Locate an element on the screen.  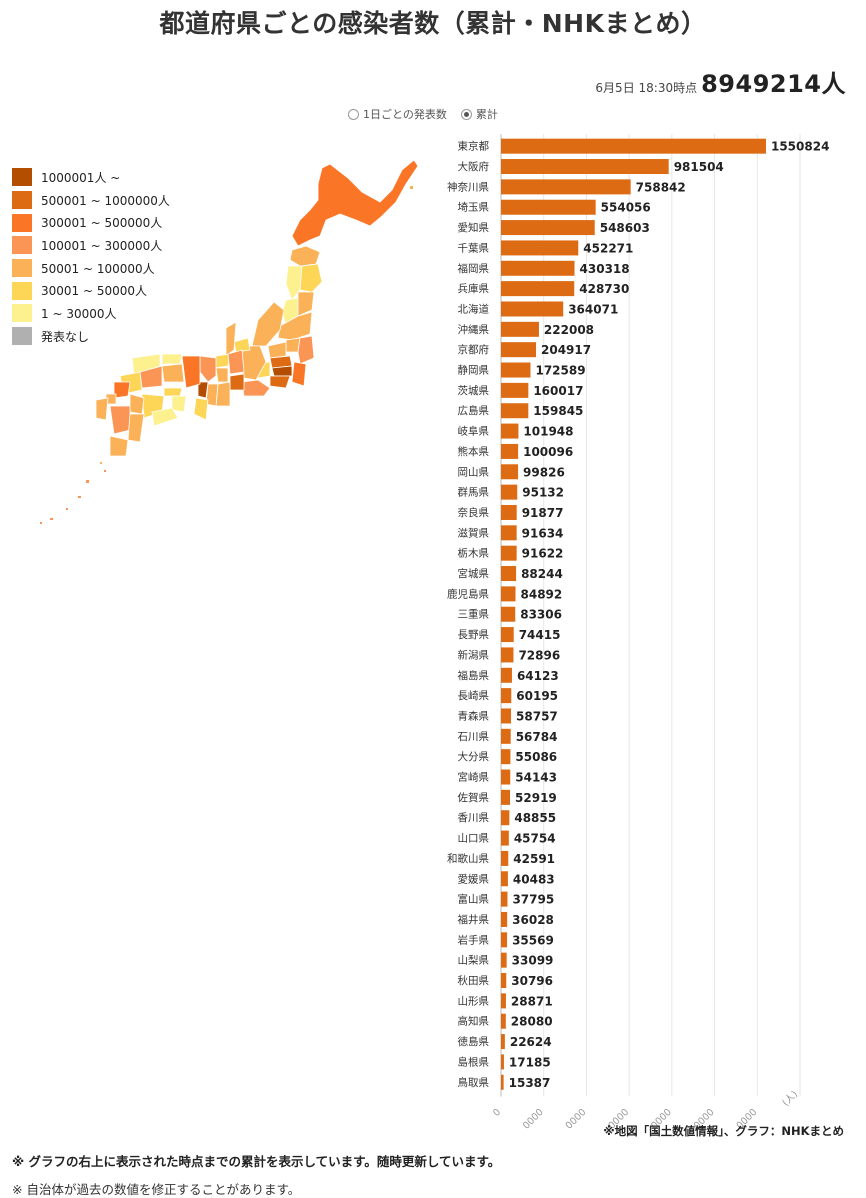
map-fukushima is located at coordinates (295, 326).